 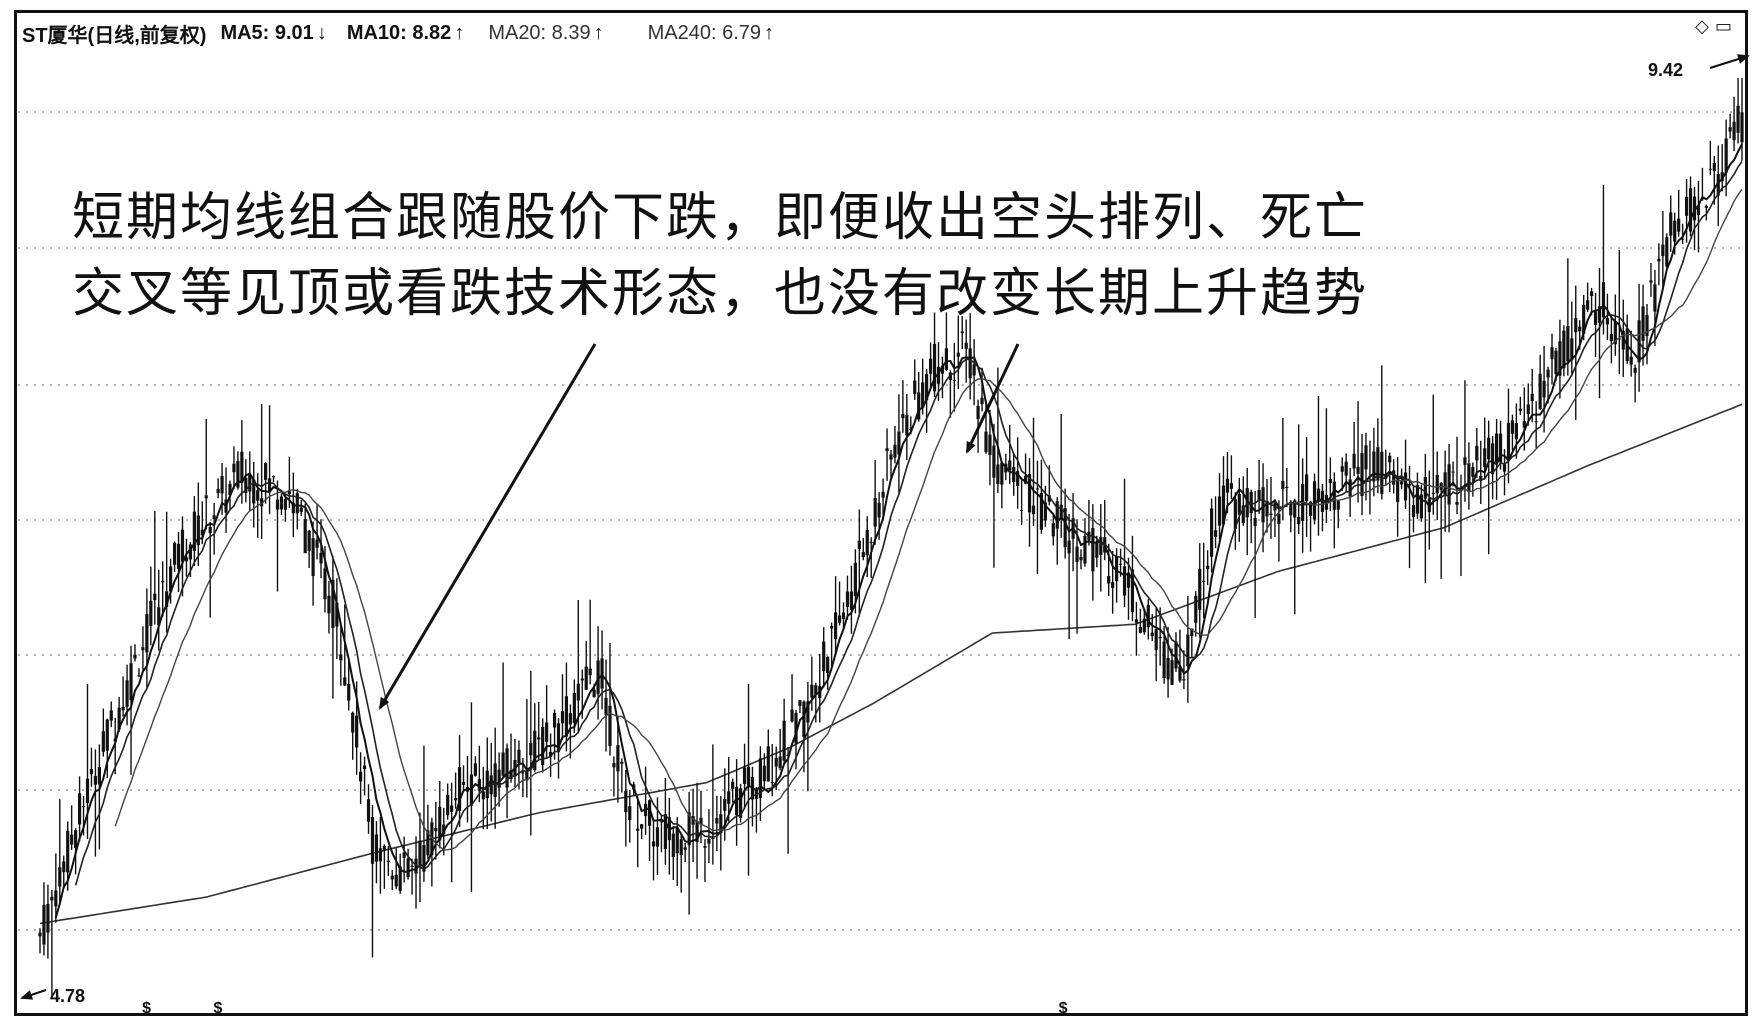 What do you see at coordinates (267, 32) in the screenshot?
I see `ma5-label: MA5: 9.01` at bounding box center [267, 32].